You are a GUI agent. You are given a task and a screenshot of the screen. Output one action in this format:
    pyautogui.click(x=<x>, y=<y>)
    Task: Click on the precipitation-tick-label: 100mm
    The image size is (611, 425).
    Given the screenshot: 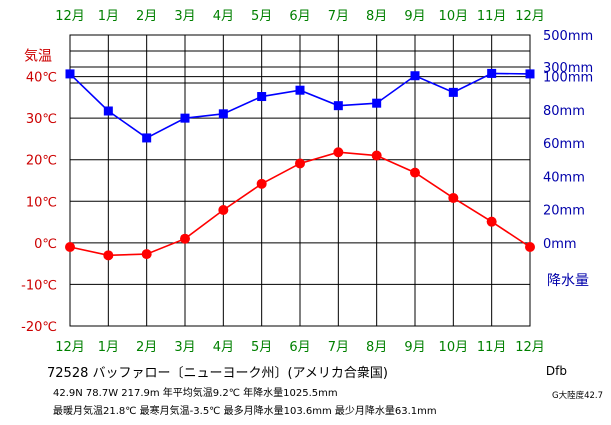 What is the action you would take?
    pyautogui.click(x=568, y=78)
    